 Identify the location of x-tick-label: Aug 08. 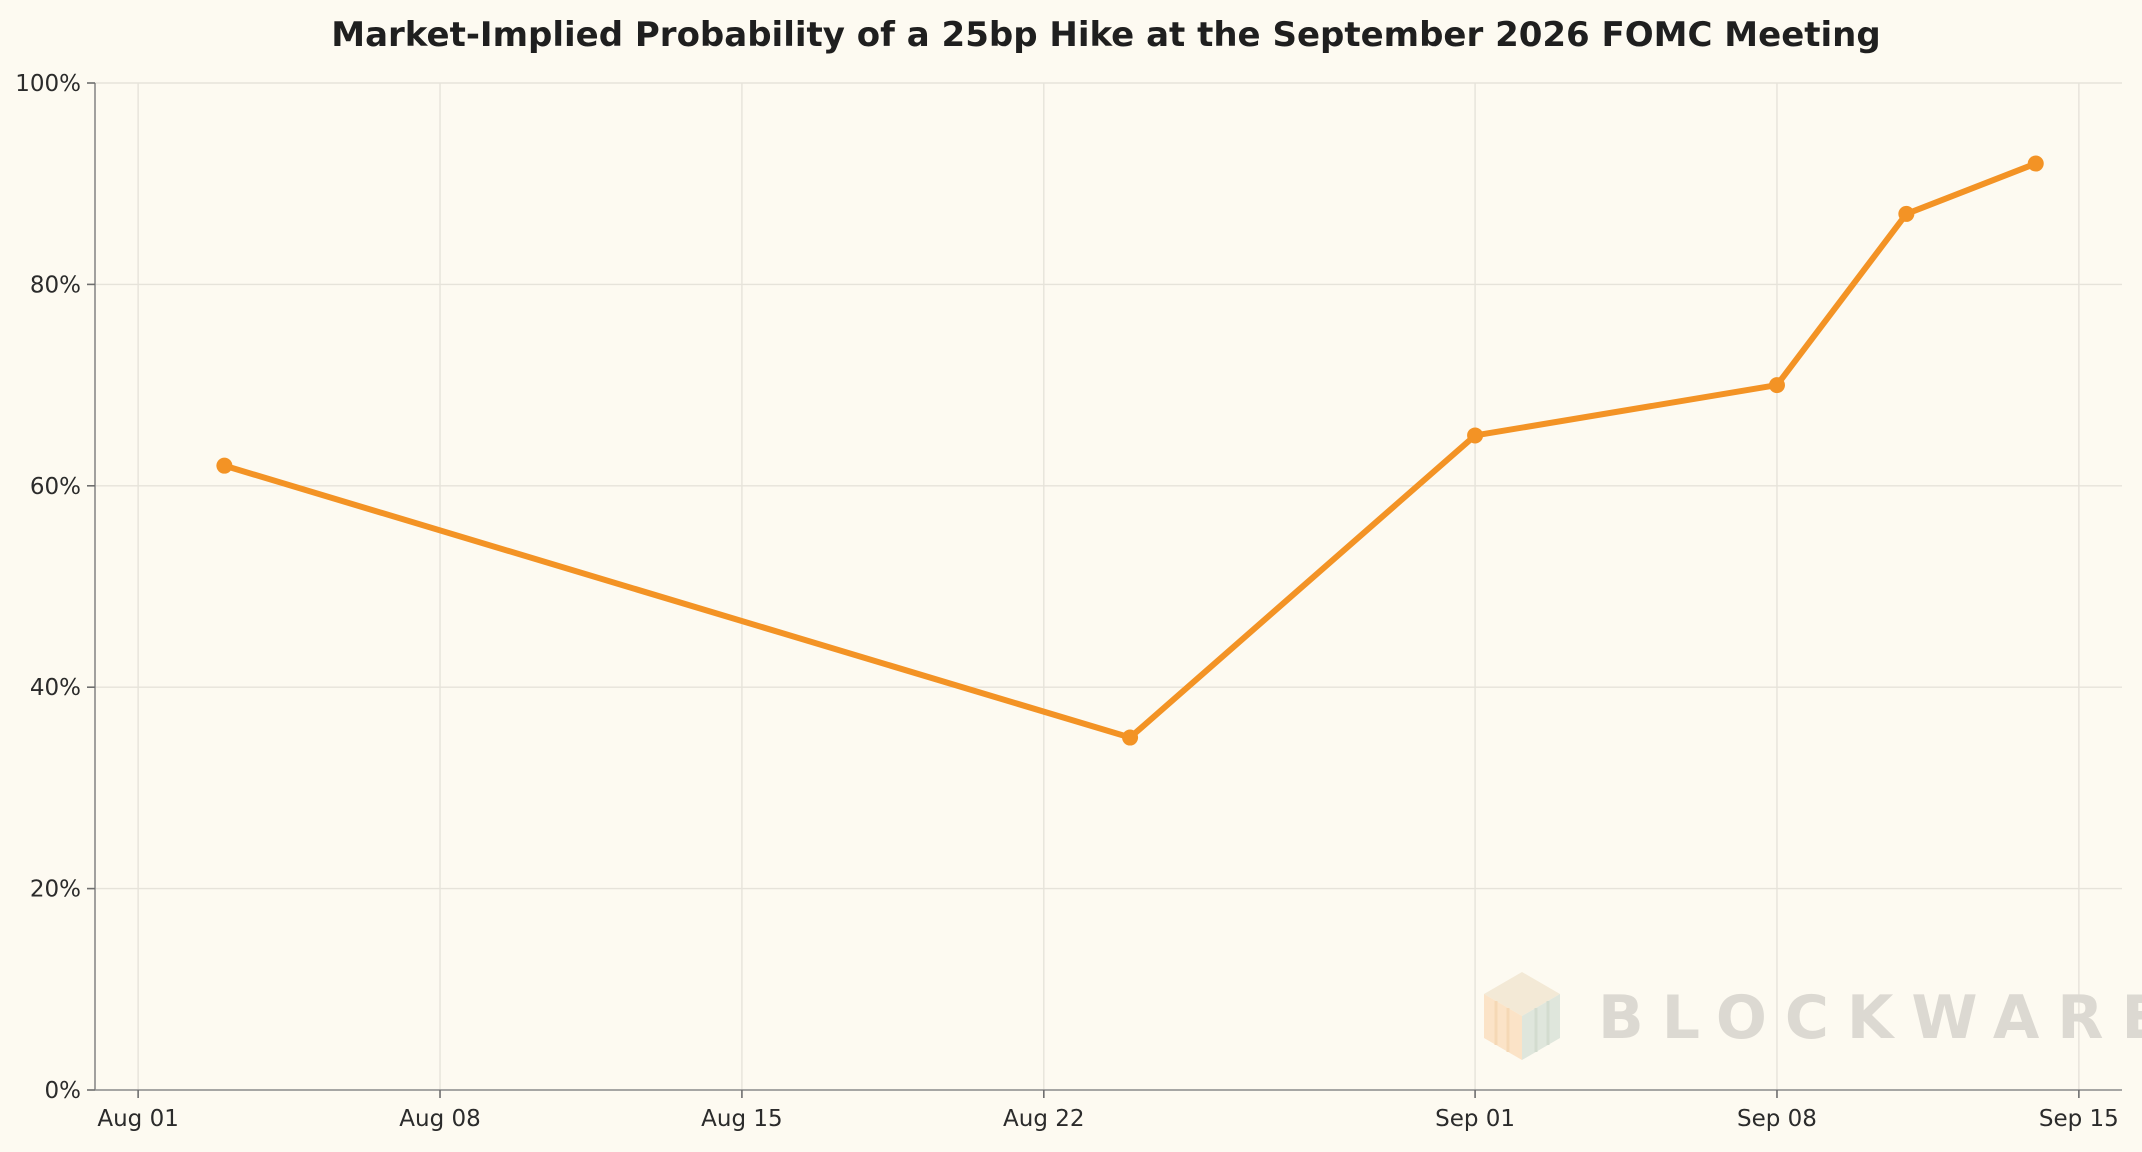
(440, 1119).